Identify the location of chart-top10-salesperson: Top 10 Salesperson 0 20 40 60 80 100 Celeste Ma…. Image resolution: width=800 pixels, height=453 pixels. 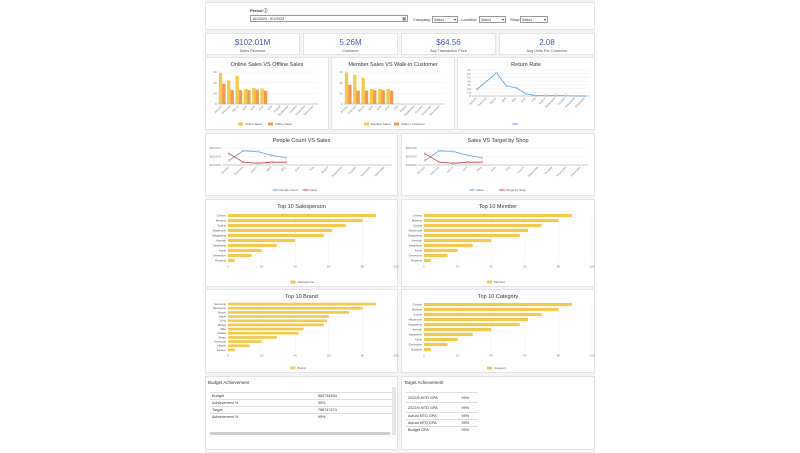
(302, 243).